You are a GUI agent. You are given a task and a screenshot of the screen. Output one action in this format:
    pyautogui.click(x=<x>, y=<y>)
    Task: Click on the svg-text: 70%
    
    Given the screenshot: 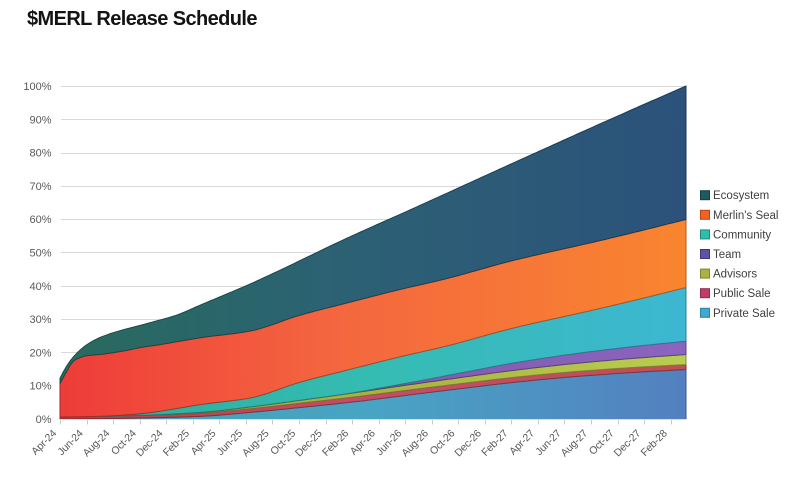 What is the action you would take?
    pyautogui.click(x=40, y=187)
    